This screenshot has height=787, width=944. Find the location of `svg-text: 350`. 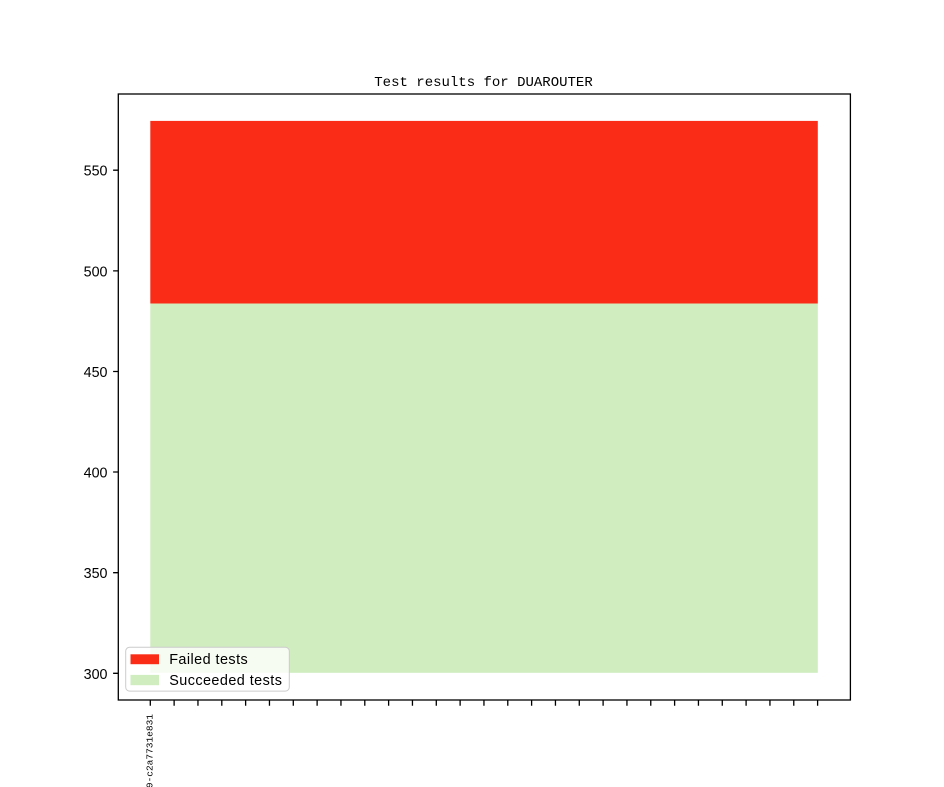

svg-text: 350 is located at coordinates (96, 574).